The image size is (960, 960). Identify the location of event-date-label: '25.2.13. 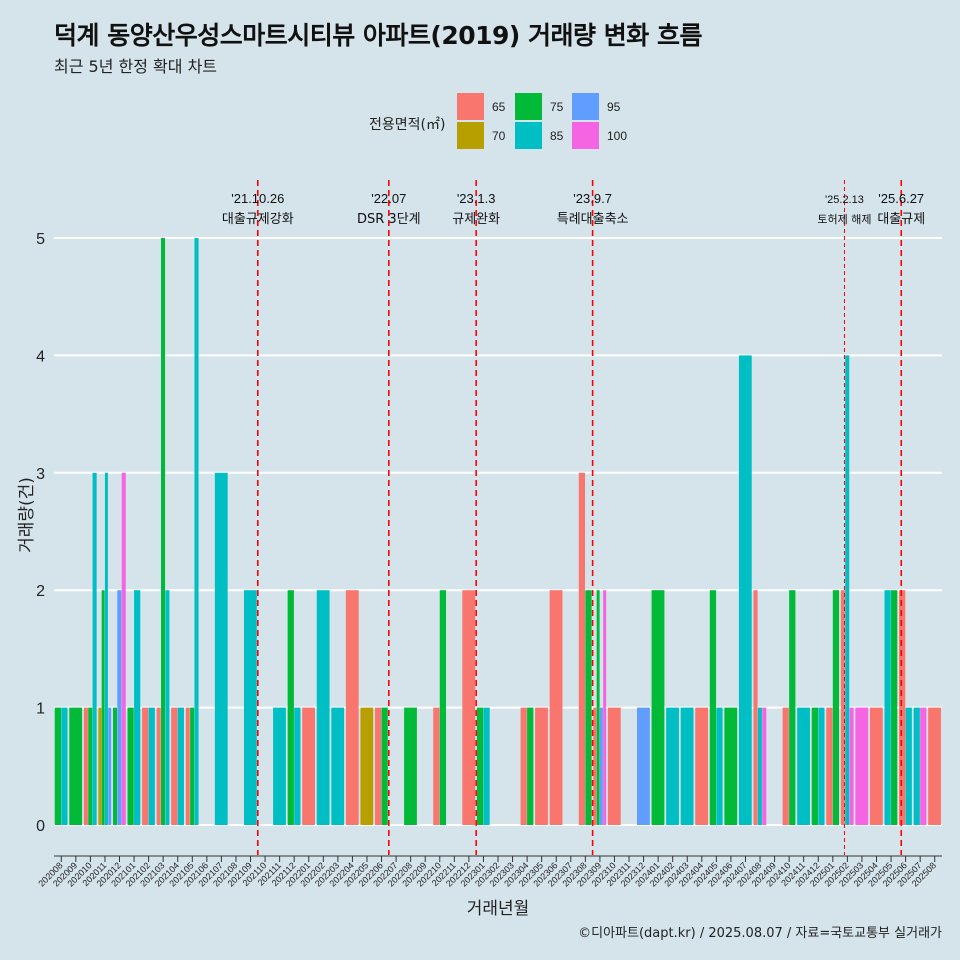
(844, 200).